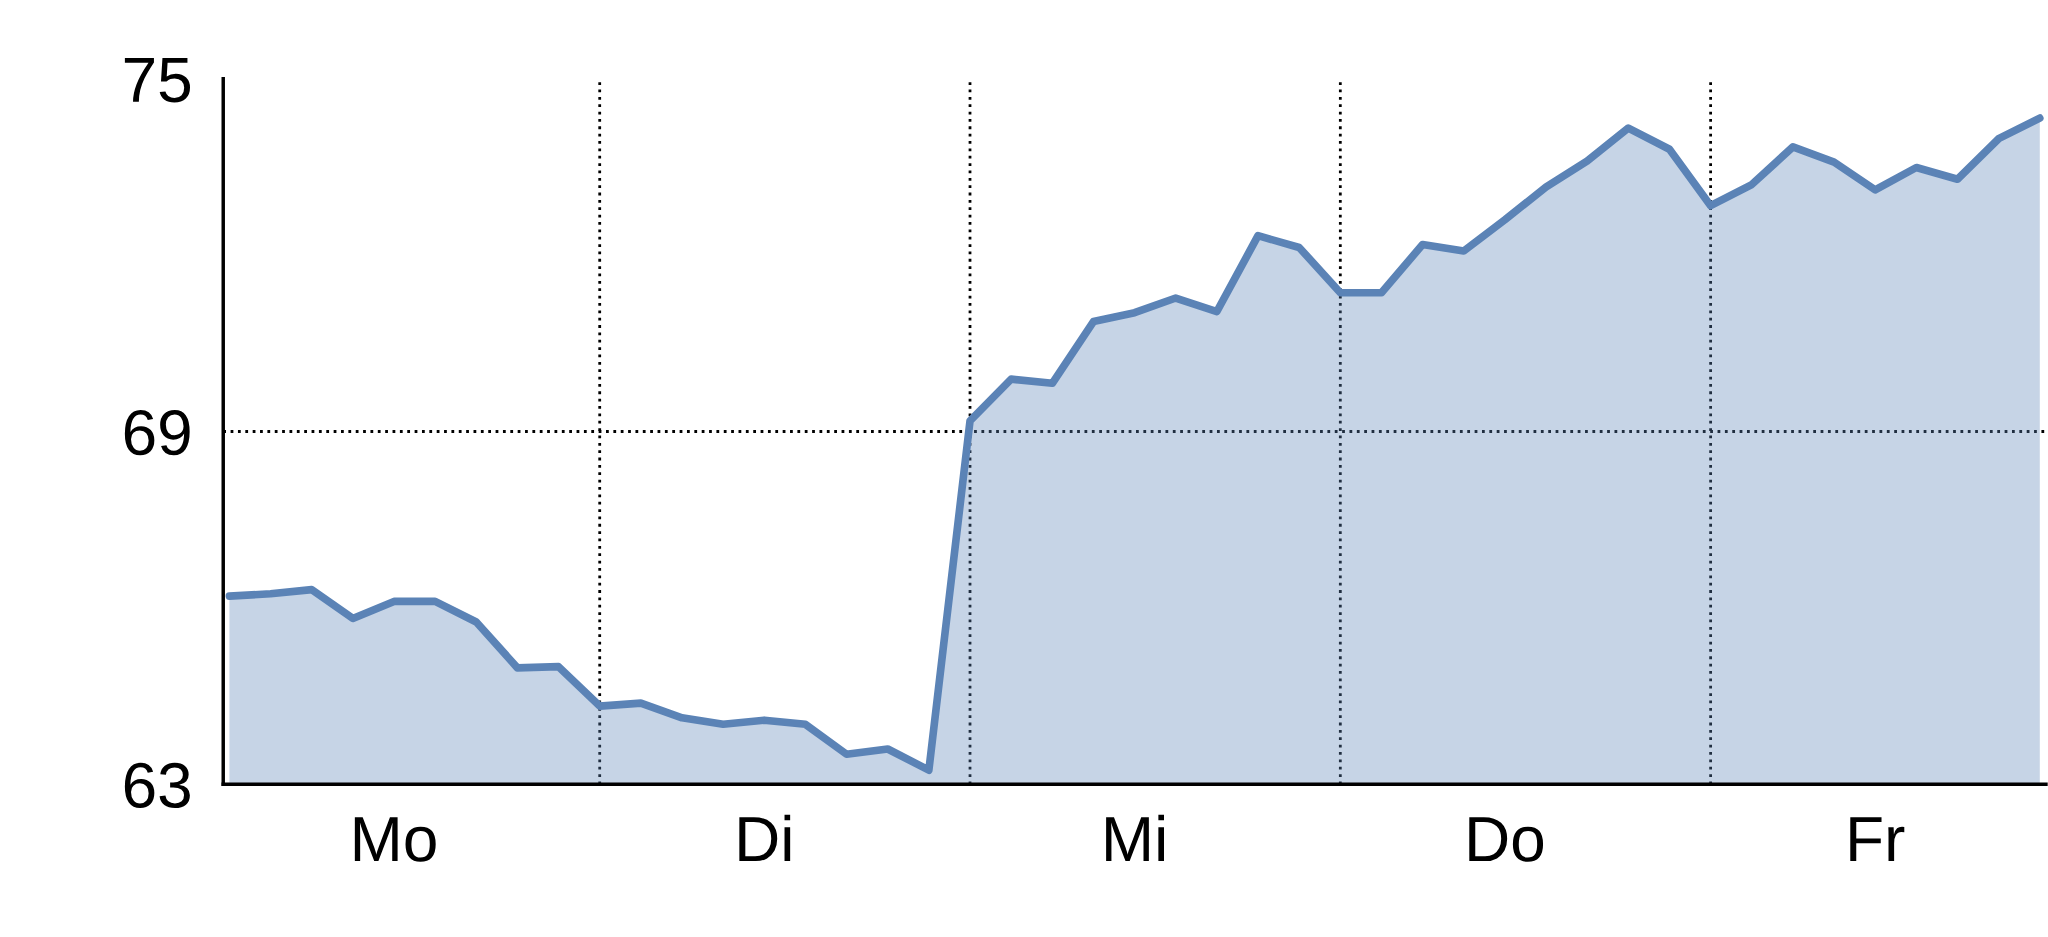 This screenshot has height=937, width=2048. I want to click on x-tick-label: Do, so click(1506, 839).